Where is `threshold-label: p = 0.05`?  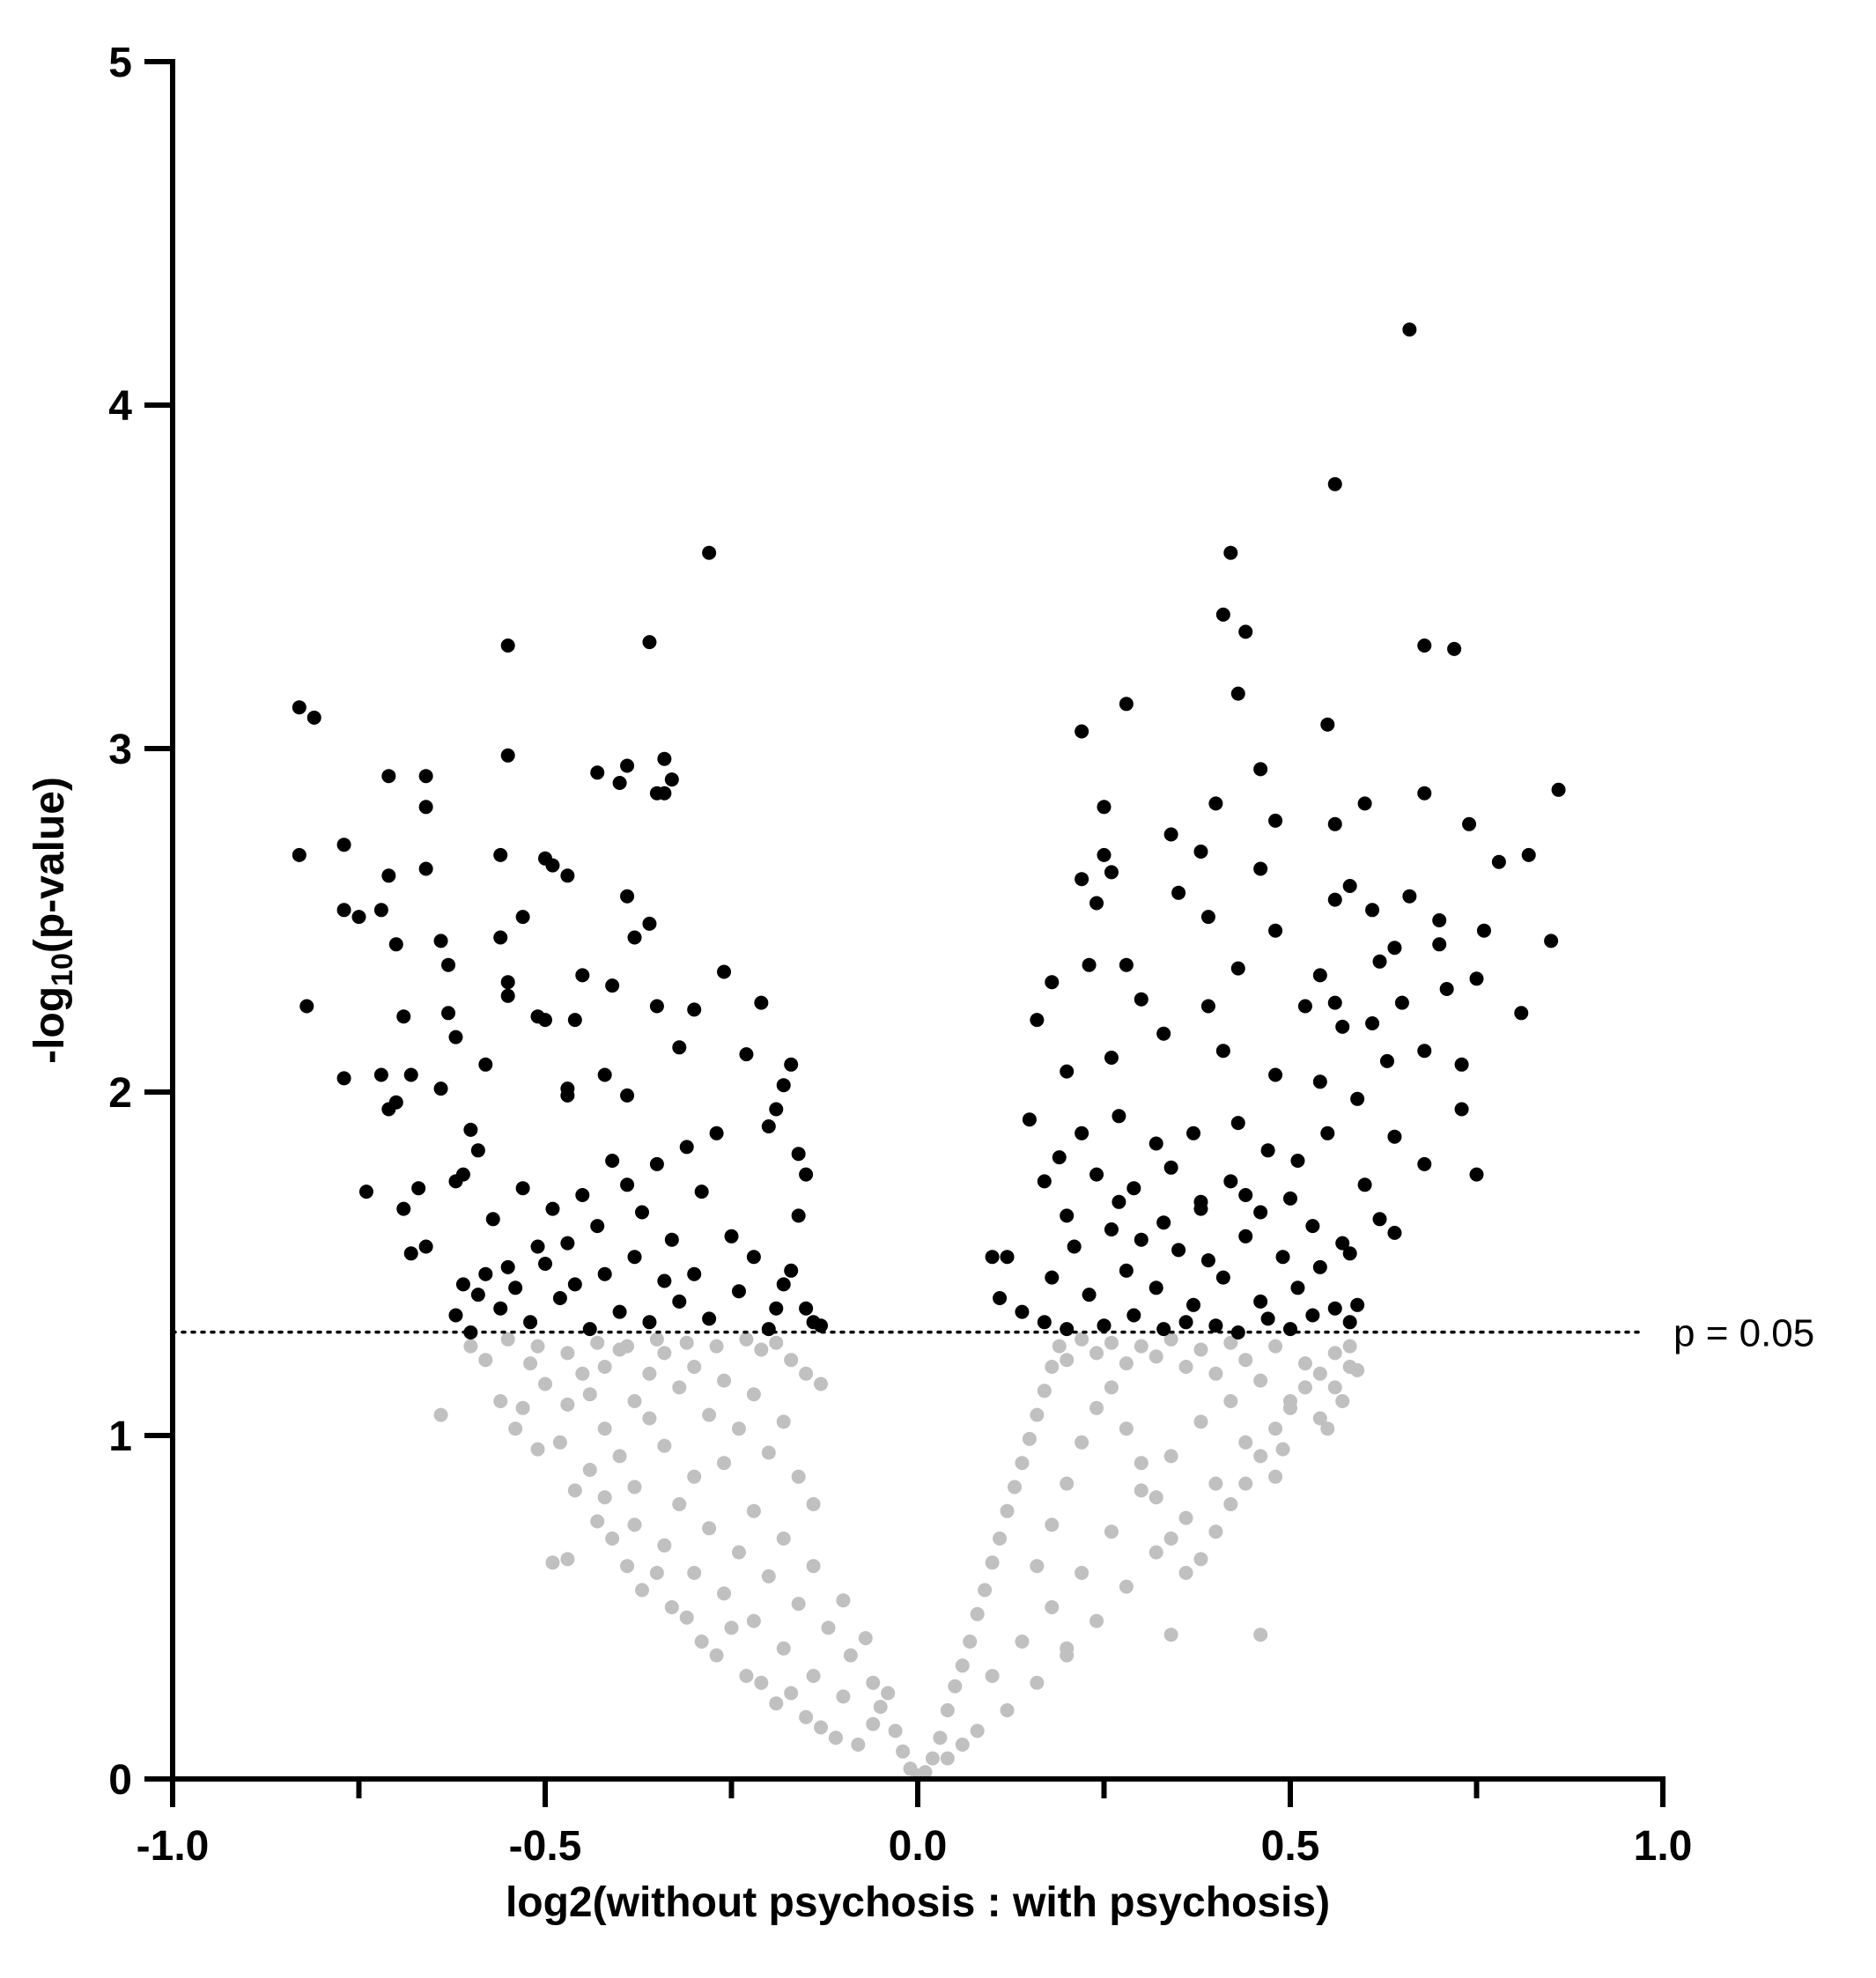 threshold-label: p = 0.05 is located at coordinates (1744, 1333).